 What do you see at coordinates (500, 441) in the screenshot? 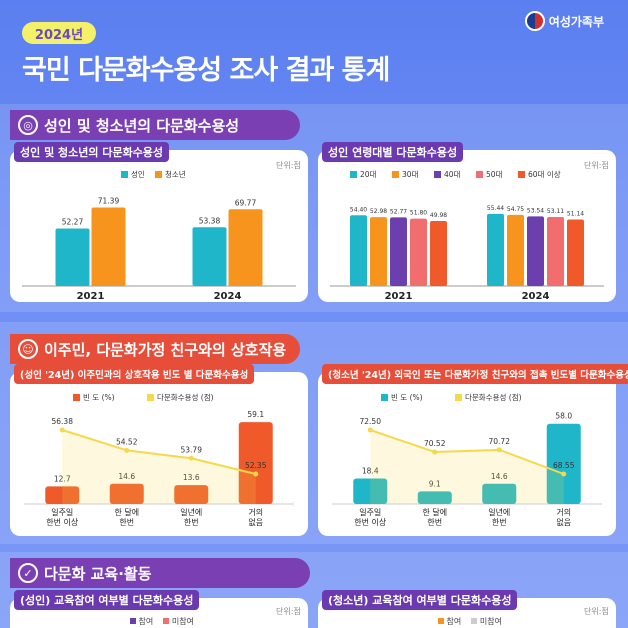
I see `data-label: 70.72` at bounding box center [500, 441].